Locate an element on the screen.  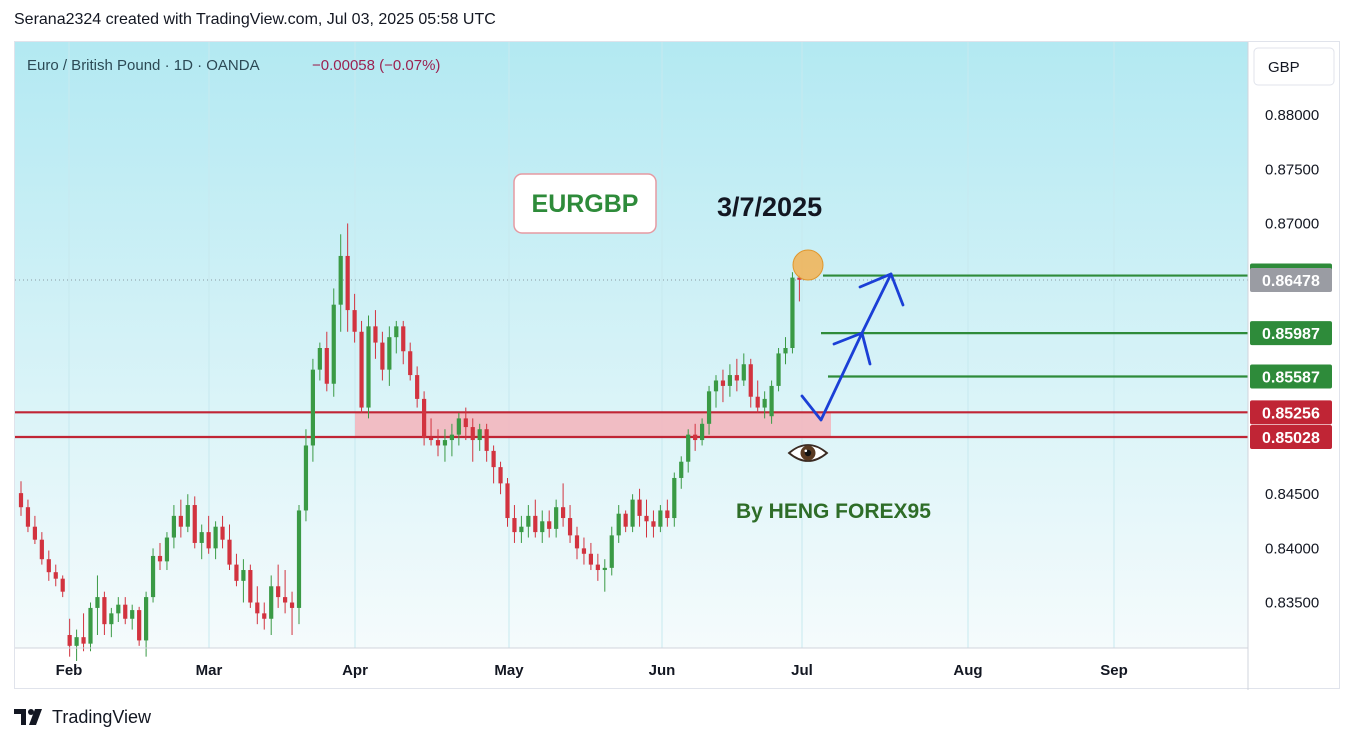
symbol-title-box: EURGBP is located at coordinates (585, 203).